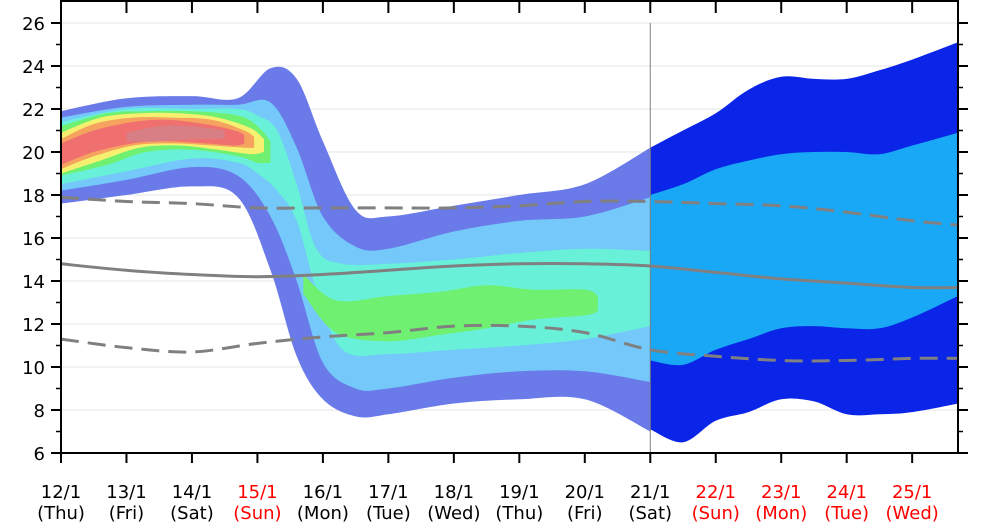 This screenshot has height=523, width=984. Describe the element at coordinates (39, 411) in the screenshot. I see `y-tick-label: 8` at that location.